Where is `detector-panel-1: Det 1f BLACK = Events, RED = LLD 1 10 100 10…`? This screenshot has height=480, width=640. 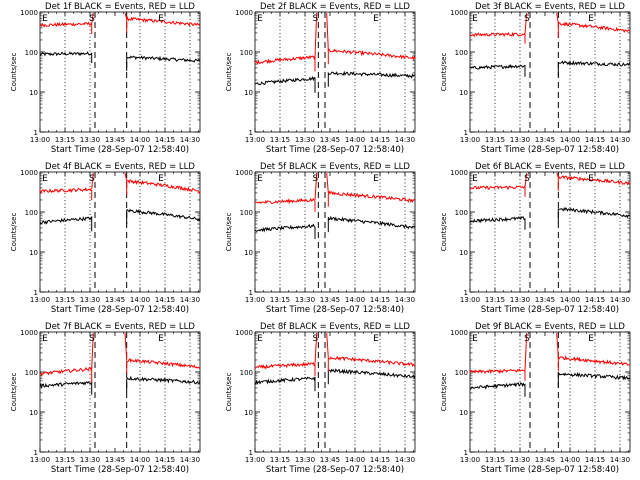
detector-panel-1: Det 1f BLACK = Events, RED = LLD 1 10 100 10… is located at coordinates (105, 78).